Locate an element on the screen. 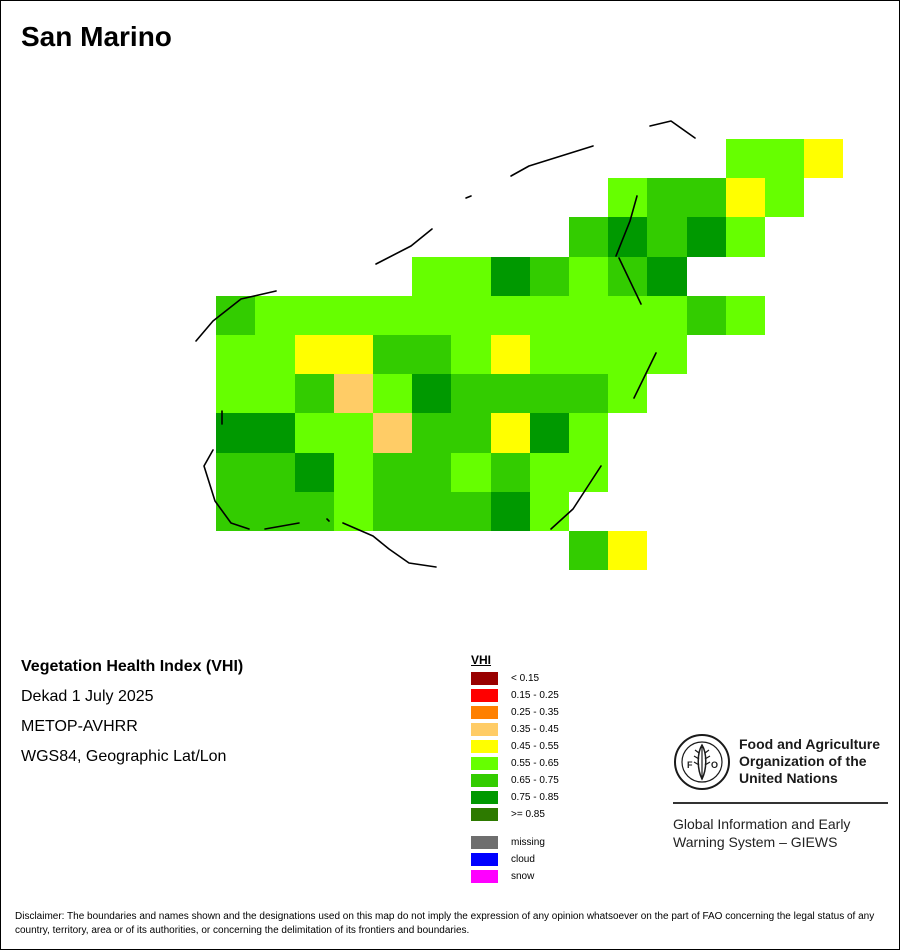 Image resolution: width=900 pixels, height=950 pixels. legend-label: 0.75 - 0.85 is located at coordinates (535, 797).